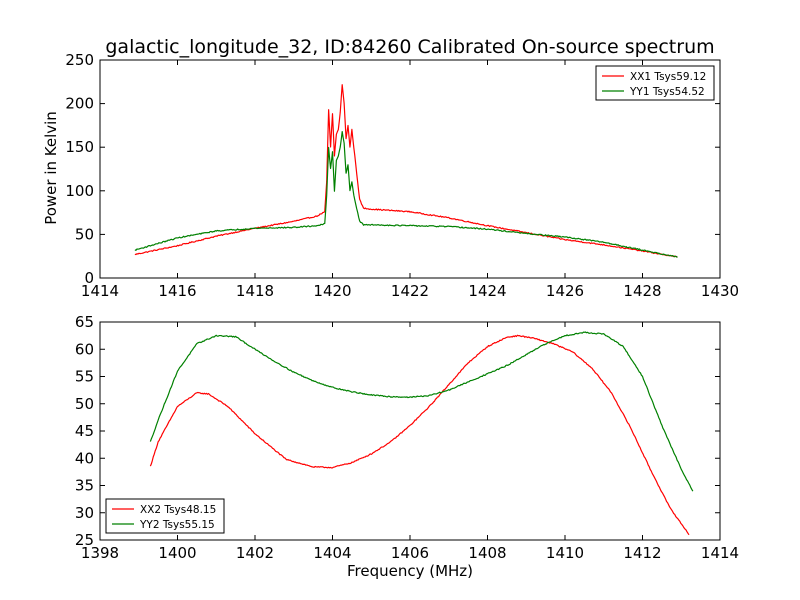 The width and height of the screenshot is (800, 600). What do you see at coordinates (84, 486) in the screenshot?
I see `bottom-ytick-label: 35` at bounding box center [84, 486].